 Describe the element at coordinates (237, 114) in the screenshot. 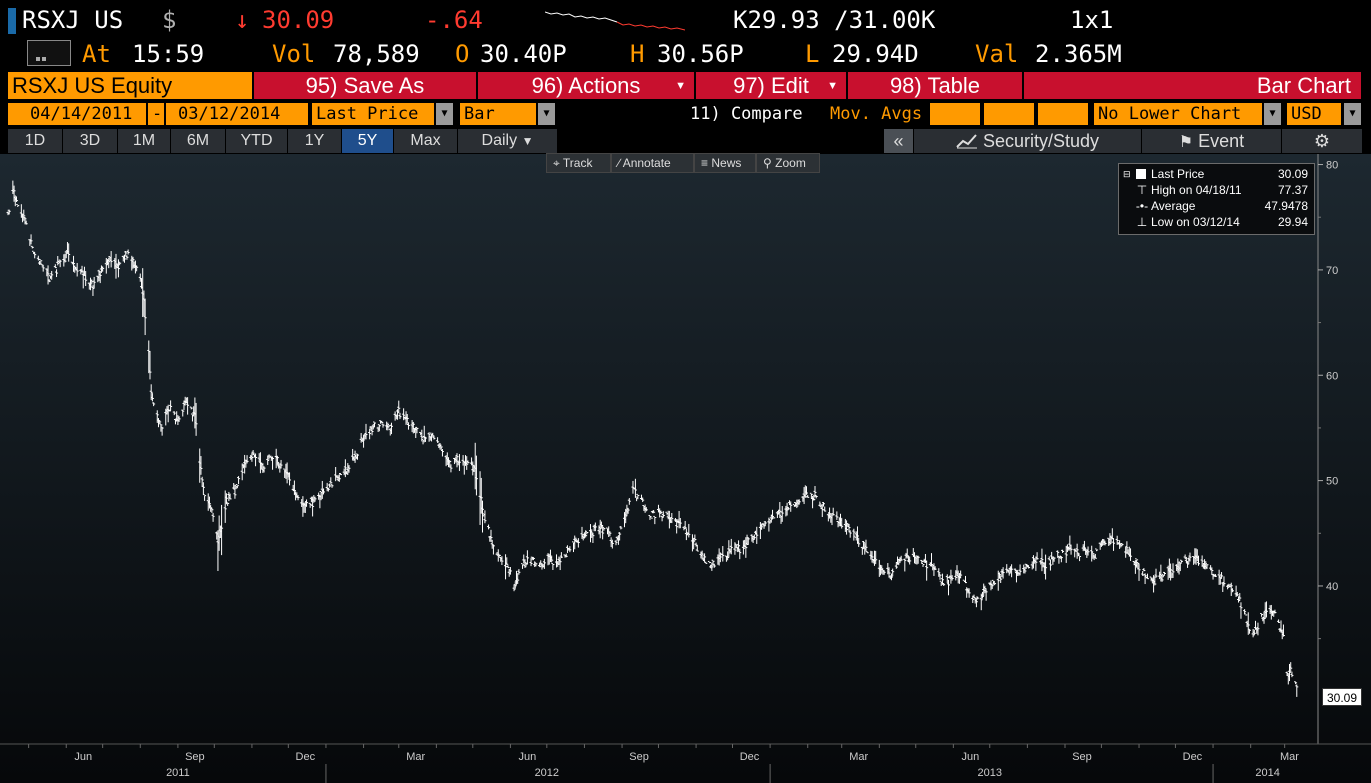

I see `end-date-field: 03/12/2014` at that location.